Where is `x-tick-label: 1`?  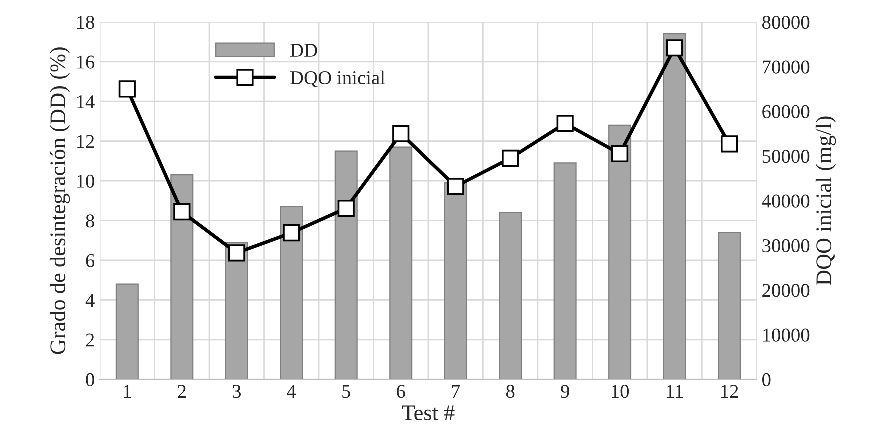 x-tick-label: 1 is located at coordinates (128, 391).